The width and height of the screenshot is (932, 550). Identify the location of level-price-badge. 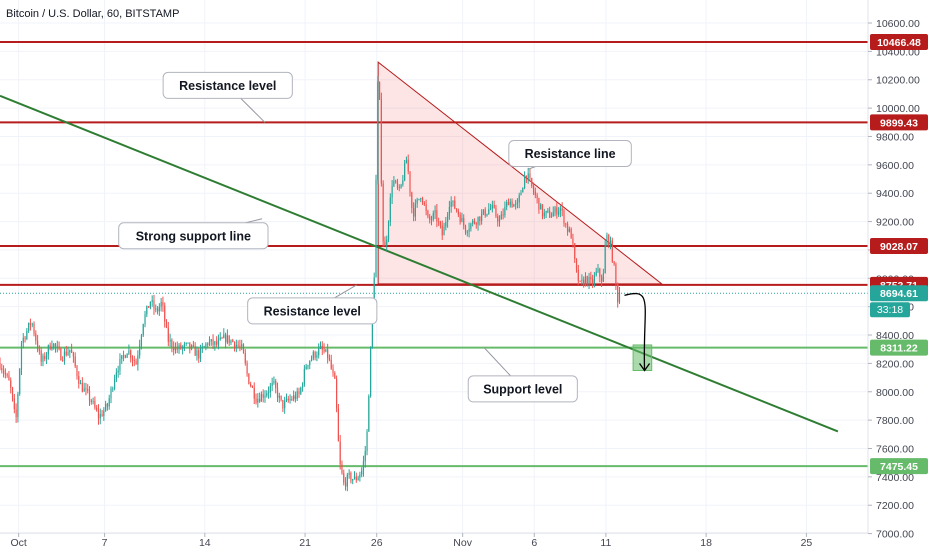
(899, 122).